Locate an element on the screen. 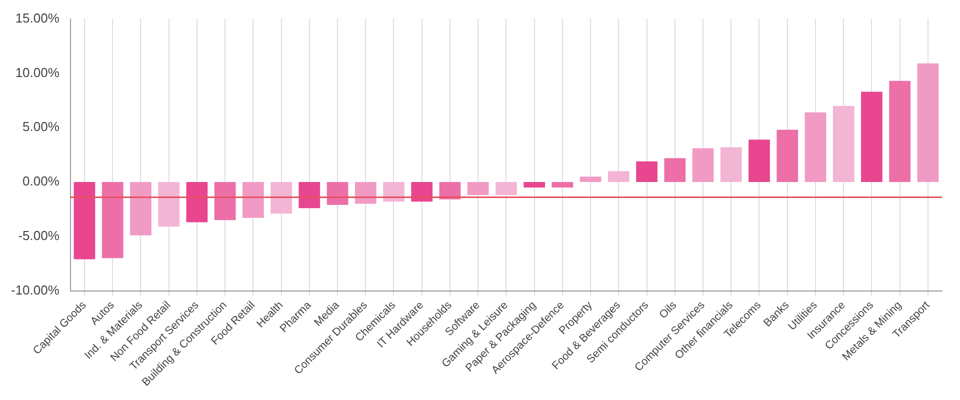  y-tick-label: -10.00% is located at coordinates (35, 290).